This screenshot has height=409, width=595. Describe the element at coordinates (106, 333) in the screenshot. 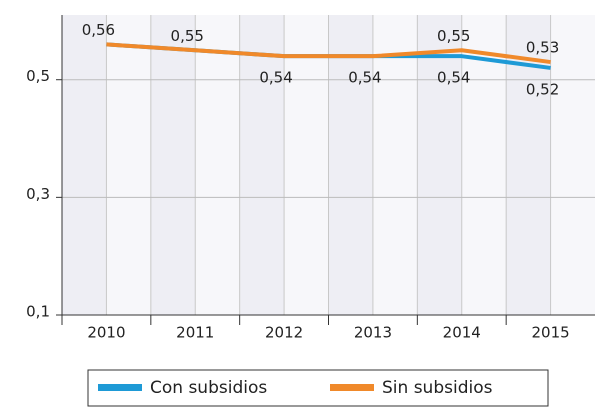

I see `x-tick-label: 2010` at that location.